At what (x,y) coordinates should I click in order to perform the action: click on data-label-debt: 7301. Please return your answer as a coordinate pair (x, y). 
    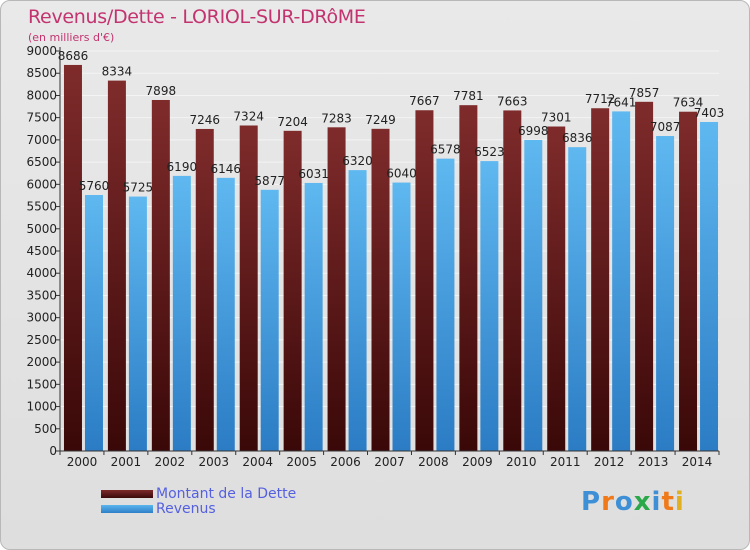
    Looking at the image, I should click on (556, 118).